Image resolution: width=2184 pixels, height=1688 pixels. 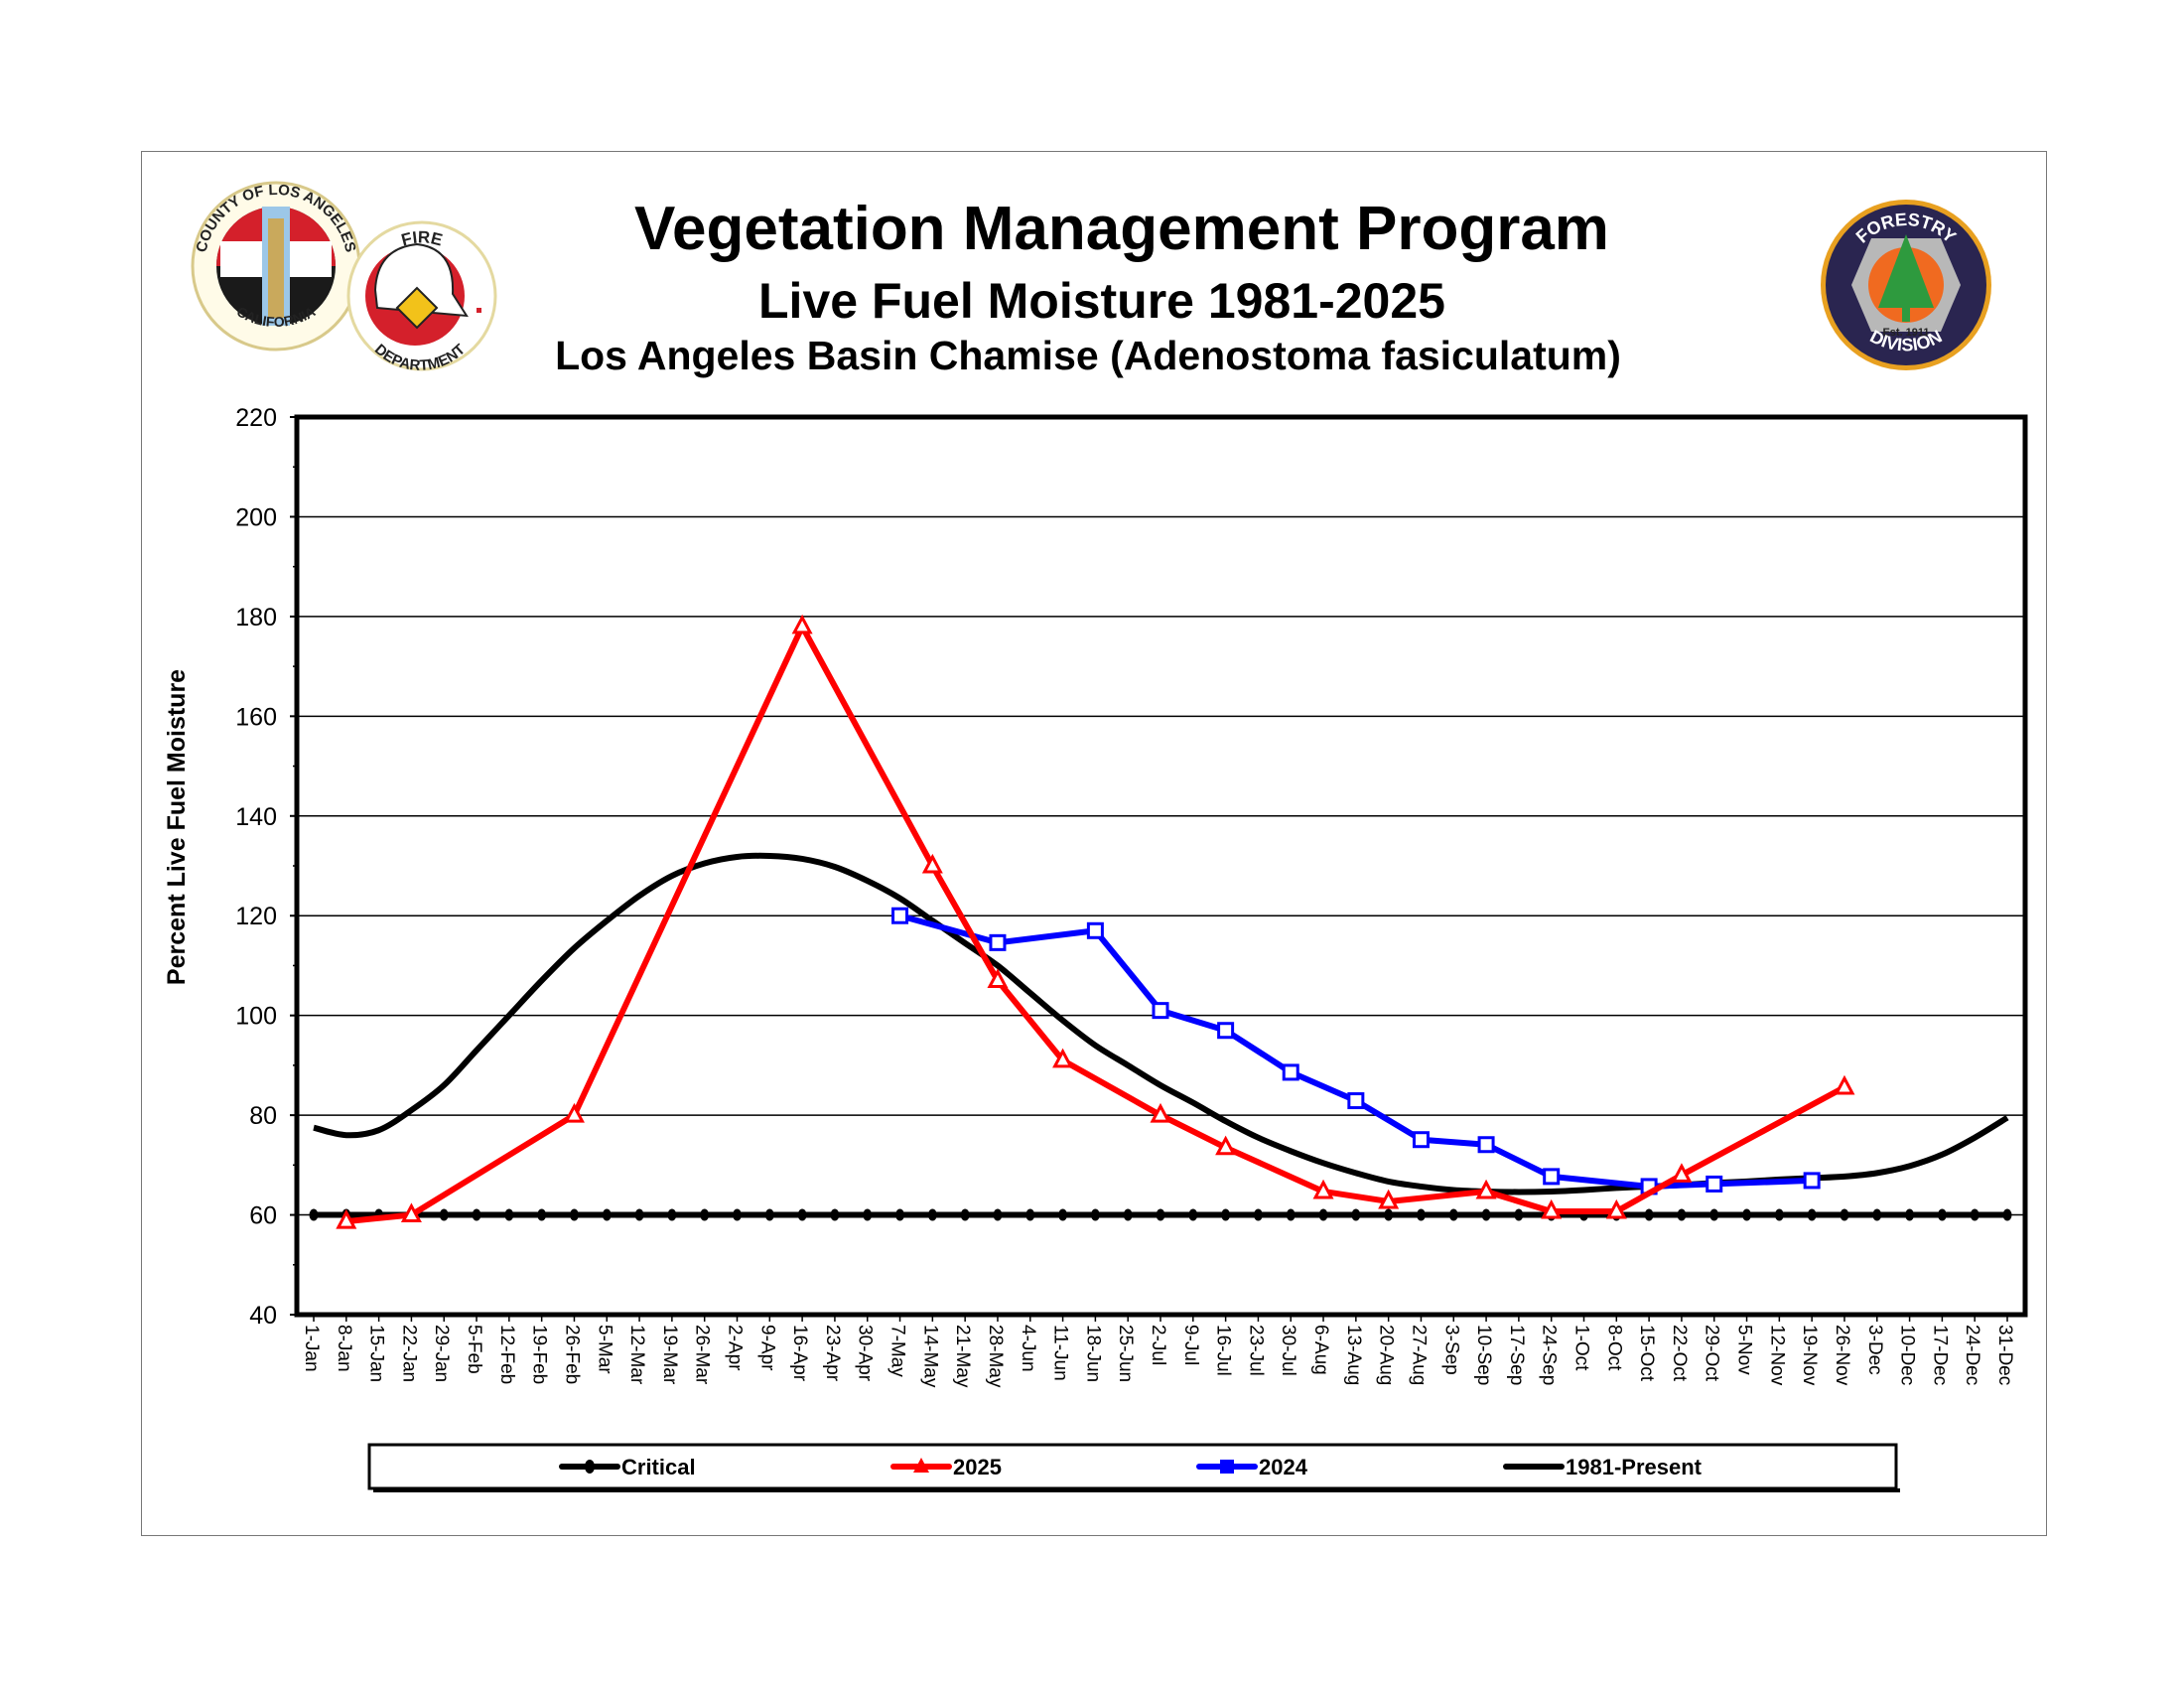 What do you see at coordinates (263, 1116) in the screenshot?
I see `y-tick-label: 80` at bounding box center [263, 1116].